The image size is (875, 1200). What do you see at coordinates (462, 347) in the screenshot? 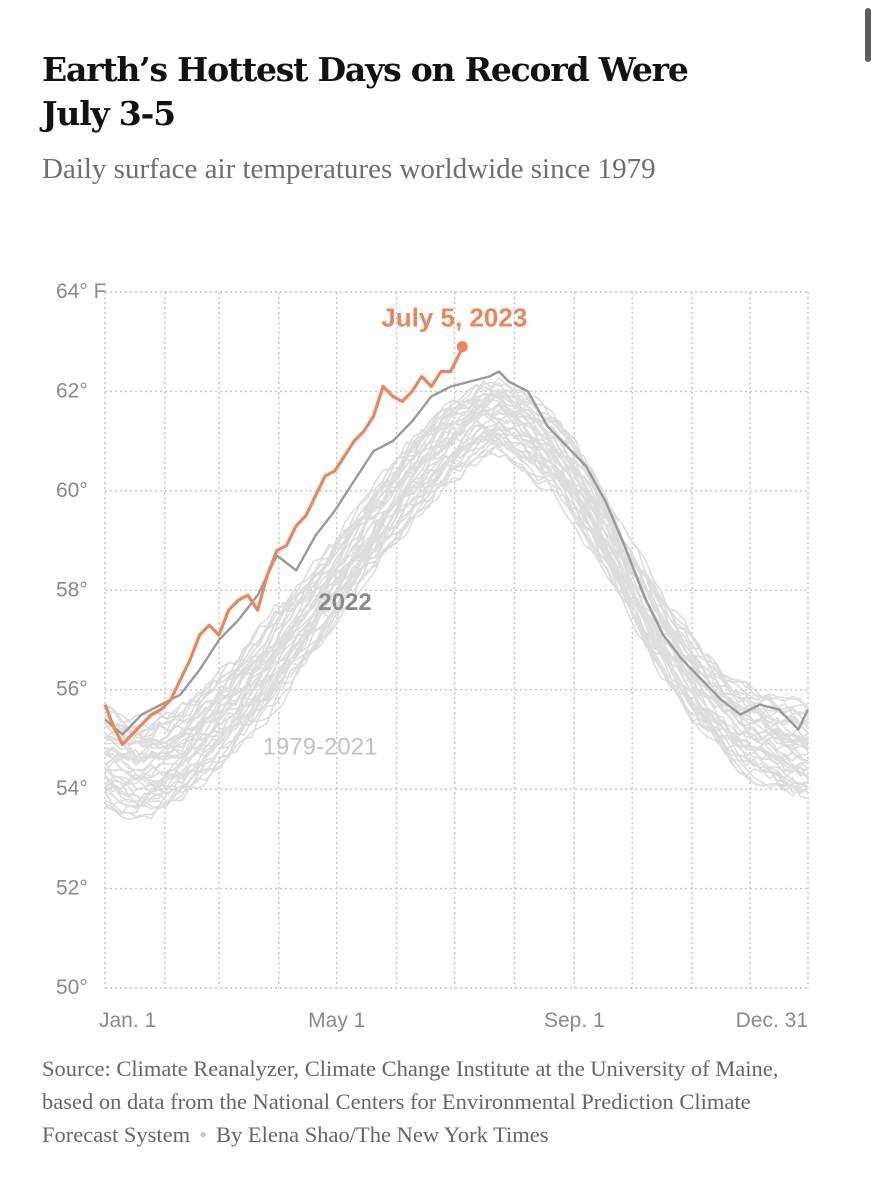
I see `record-point-2023` at bounding box center [462, 347].